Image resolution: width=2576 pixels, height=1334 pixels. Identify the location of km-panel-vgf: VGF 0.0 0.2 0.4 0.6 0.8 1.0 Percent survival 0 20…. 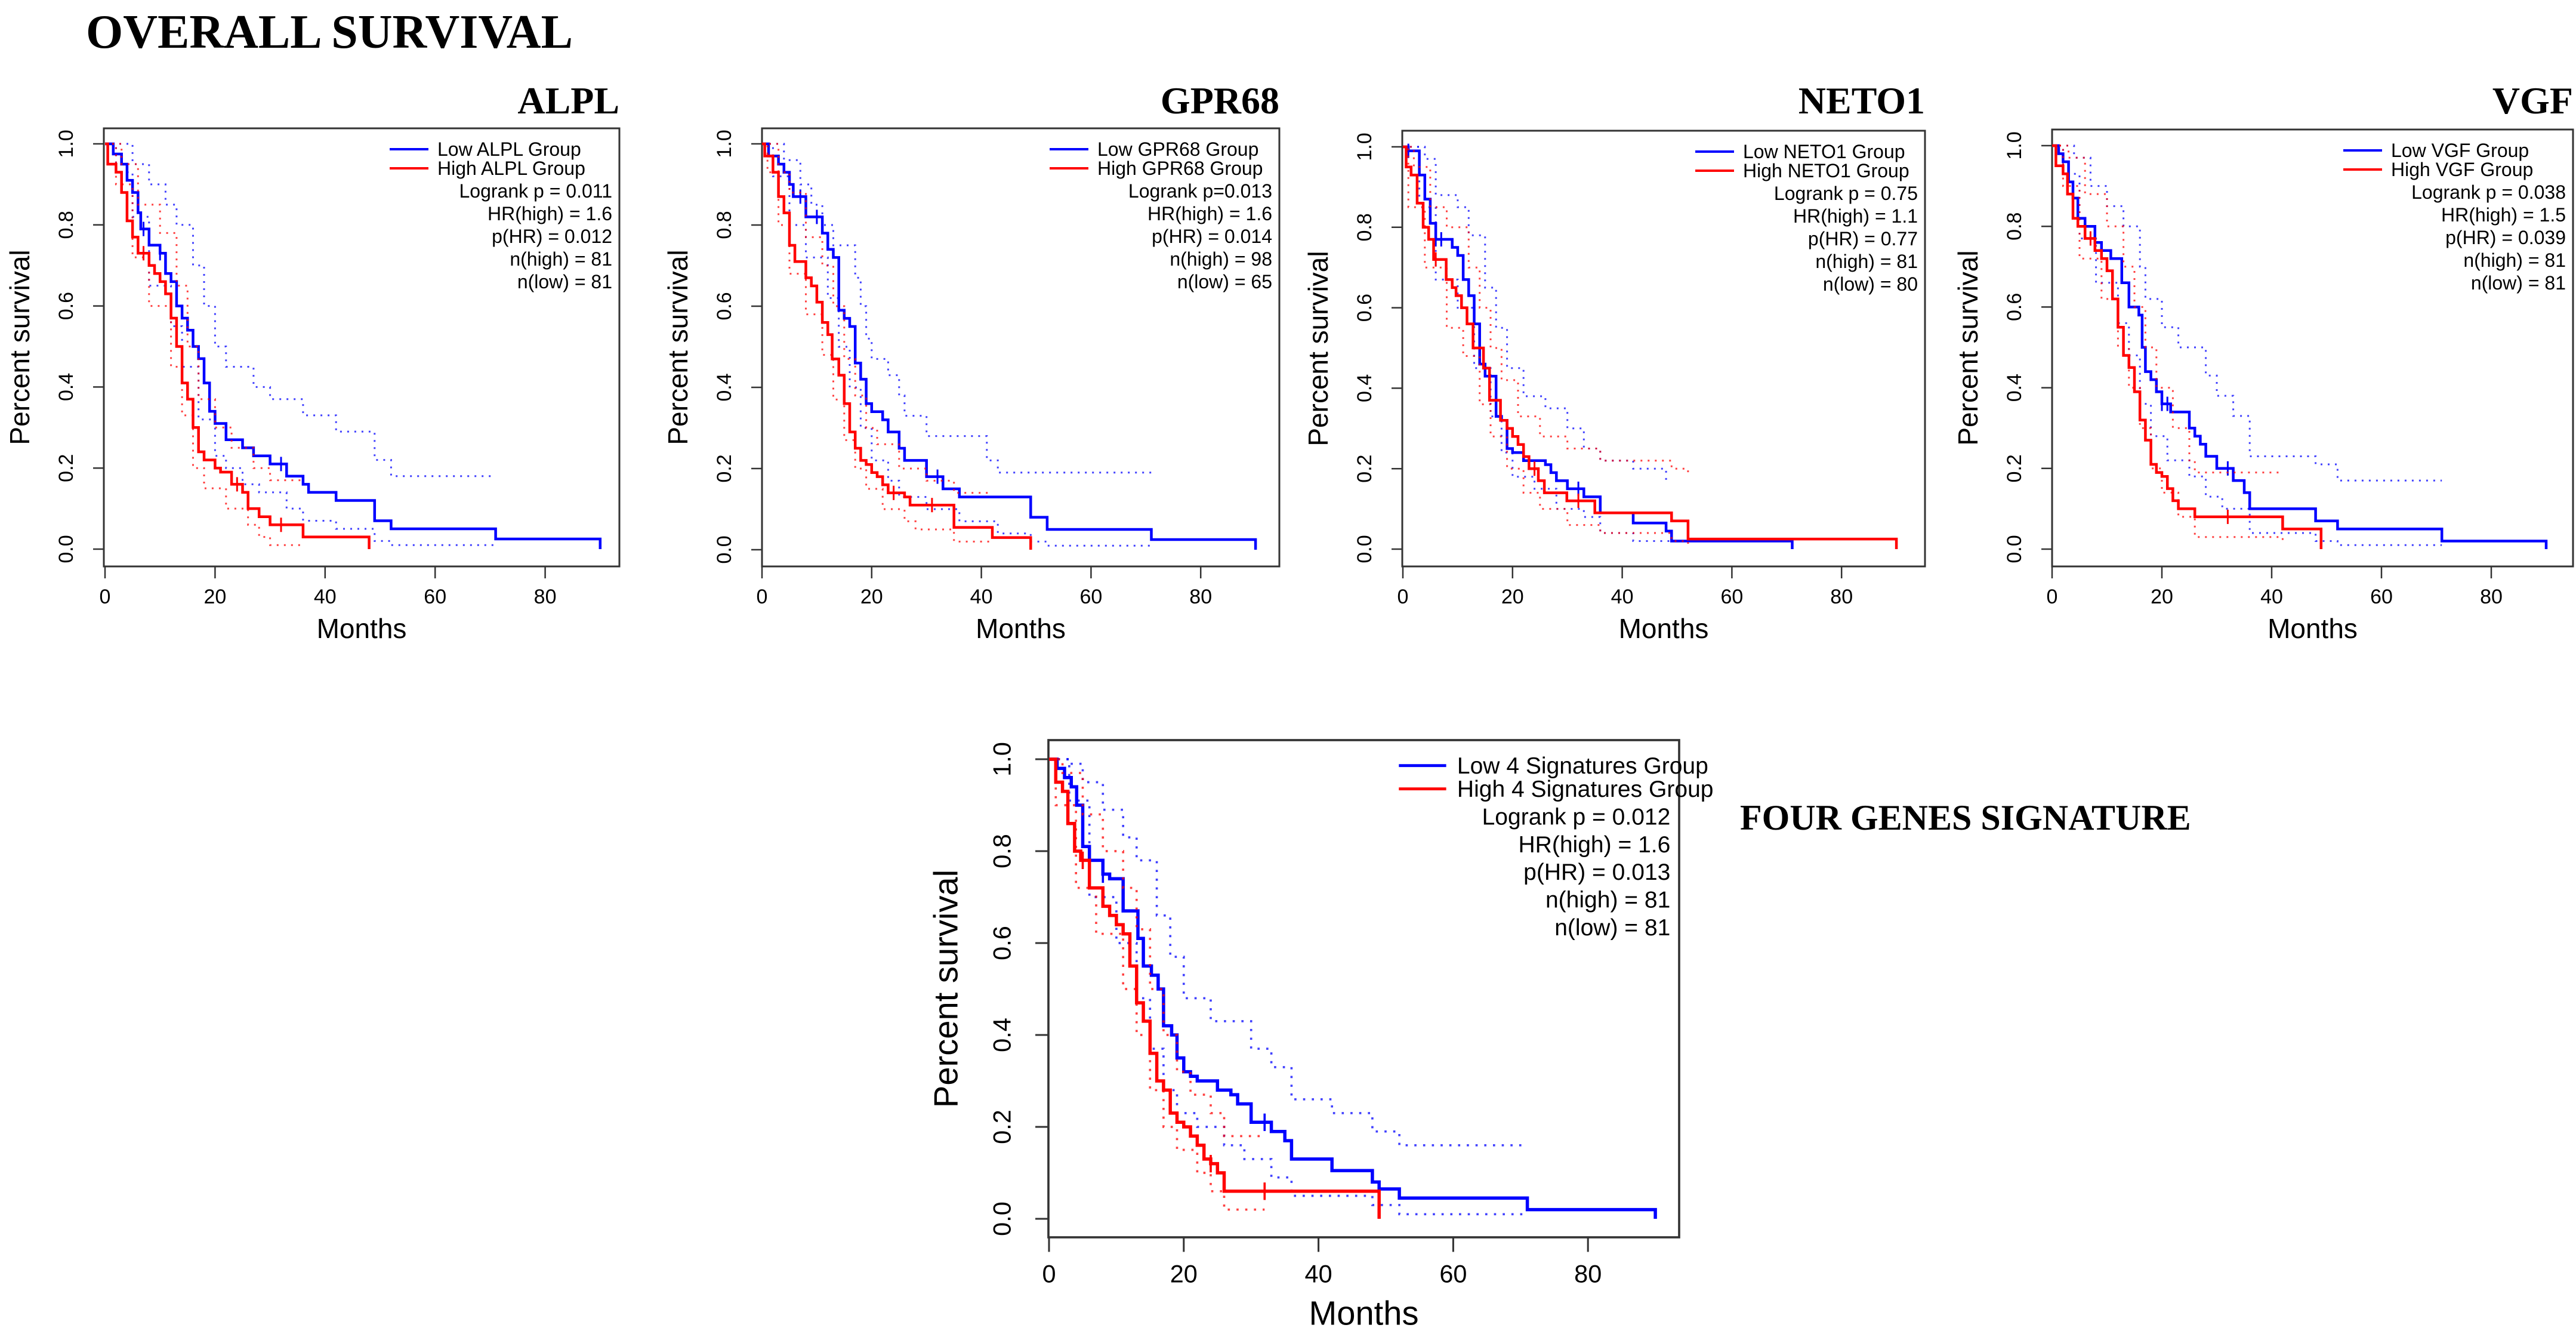
(2263, 362).